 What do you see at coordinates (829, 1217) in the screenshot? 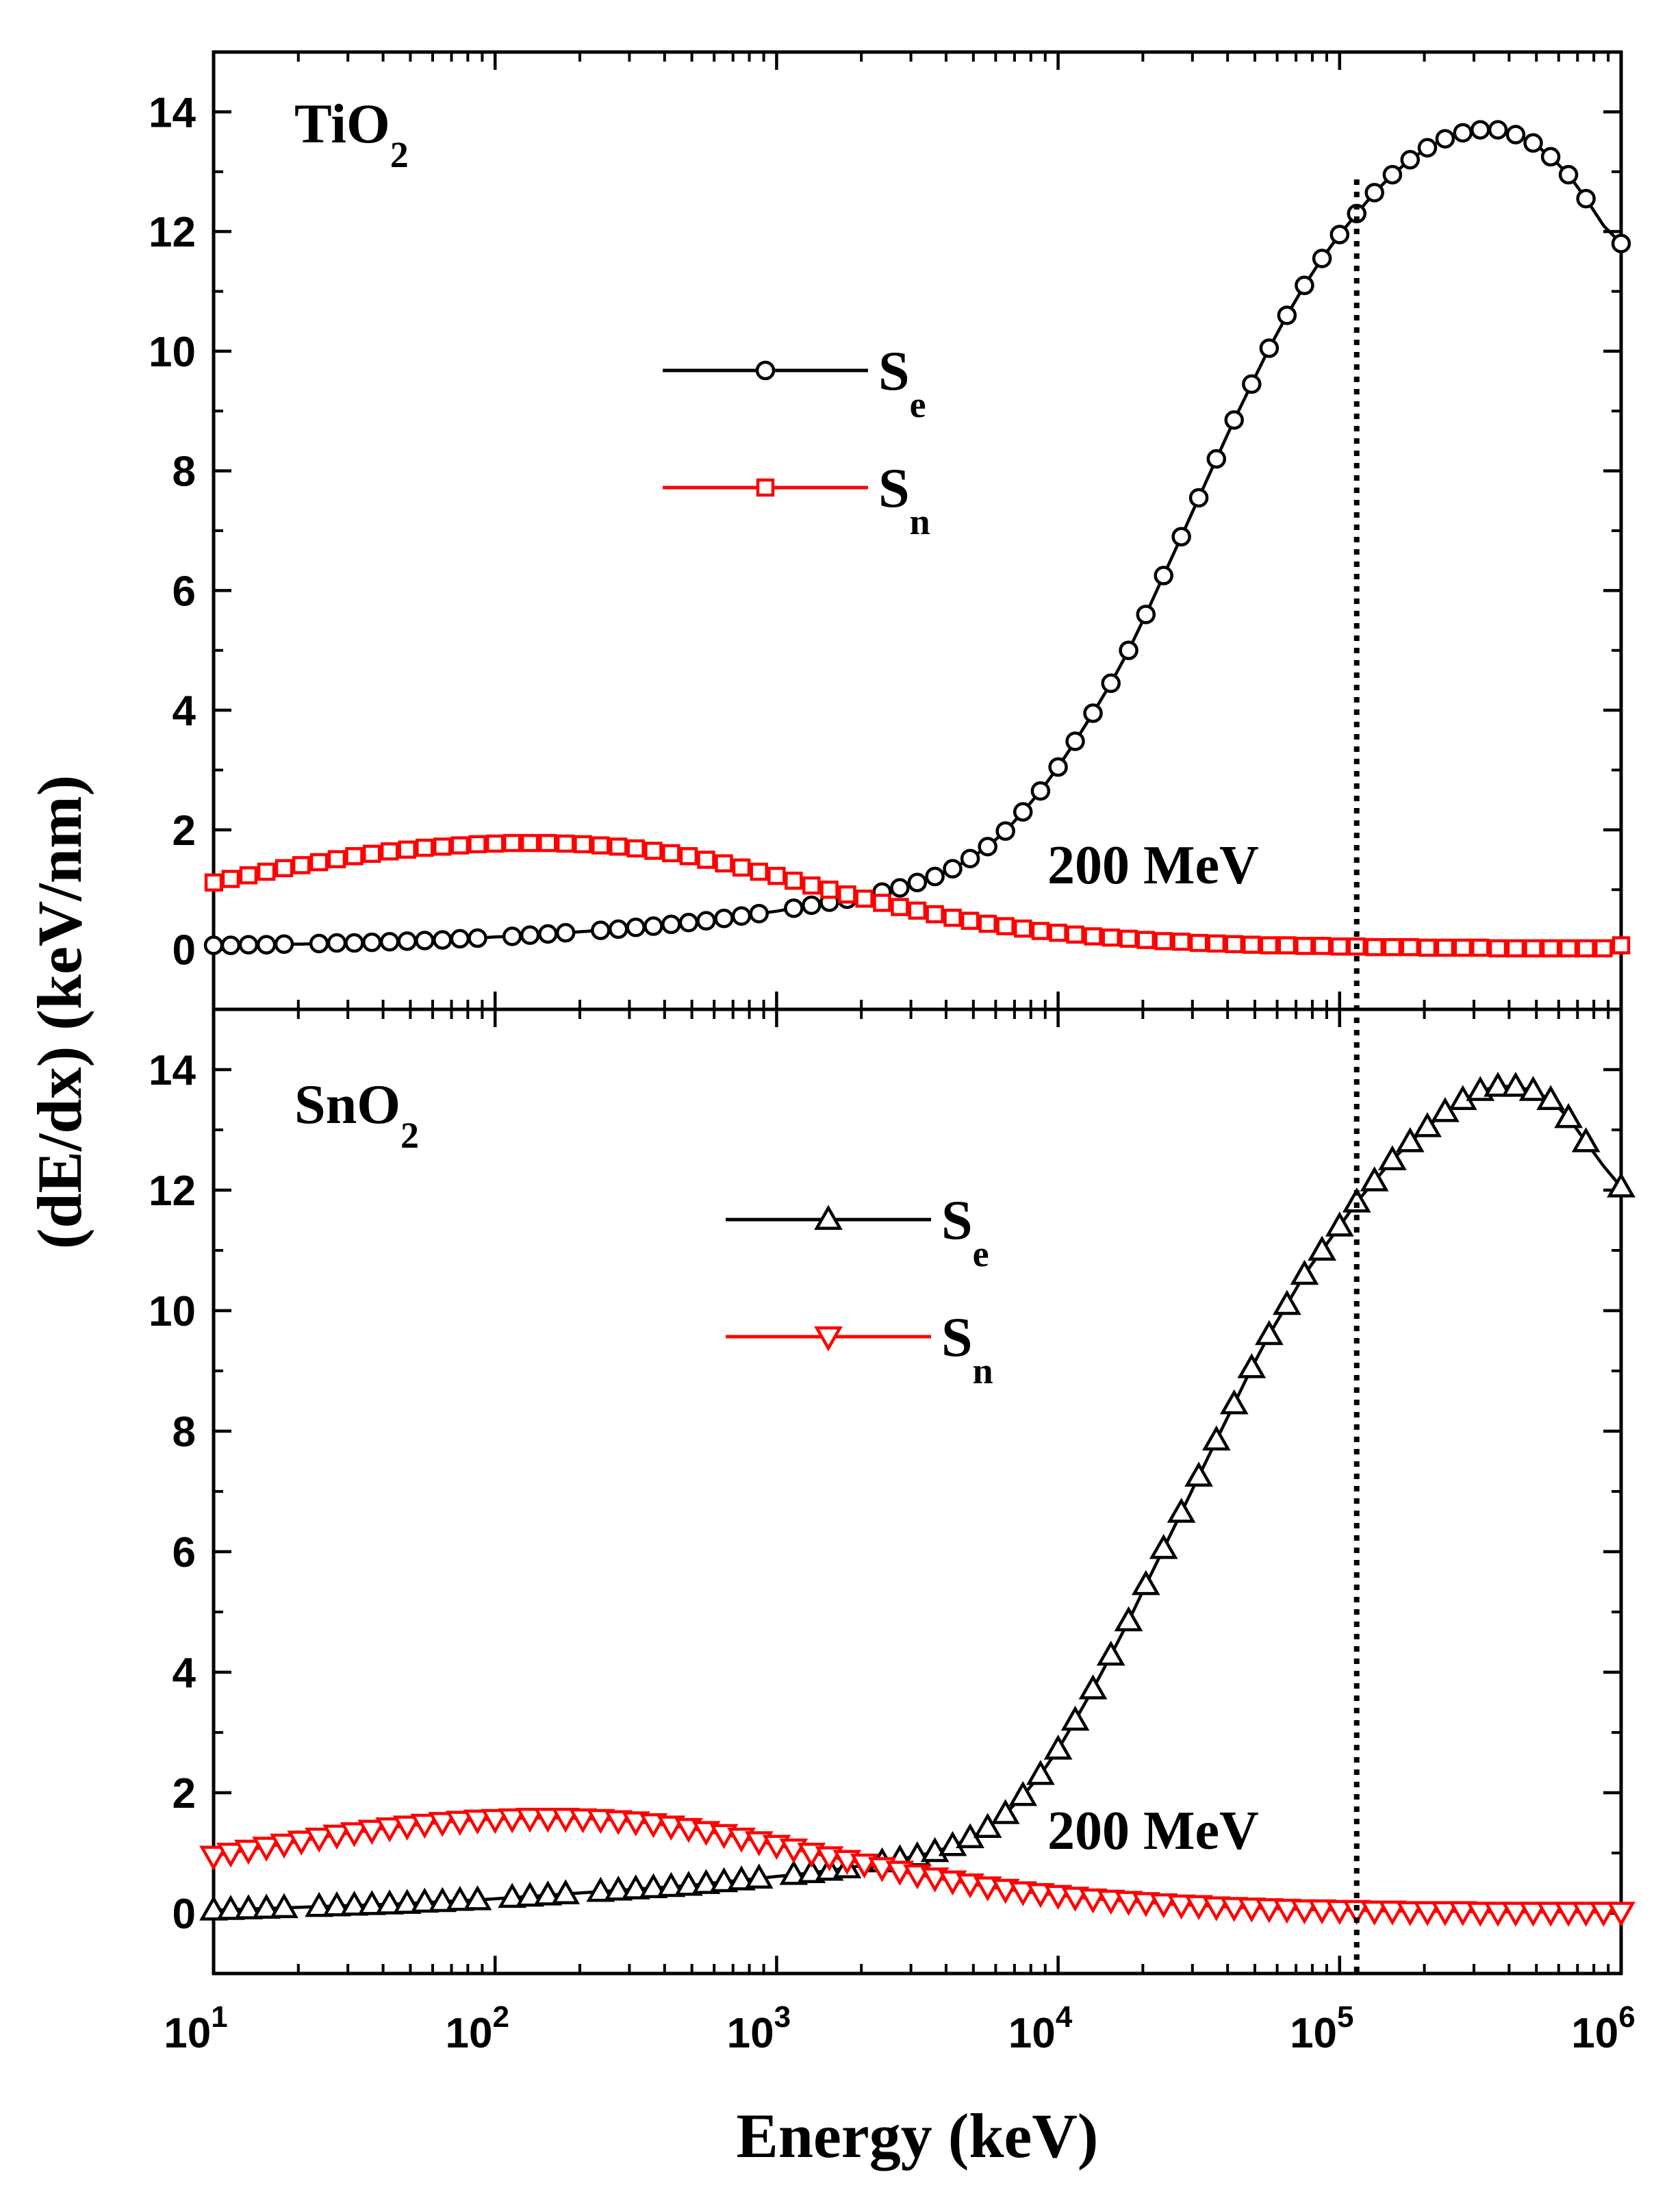
I see `bottom-legend-marker-se` at bounding box center [829, 1217].